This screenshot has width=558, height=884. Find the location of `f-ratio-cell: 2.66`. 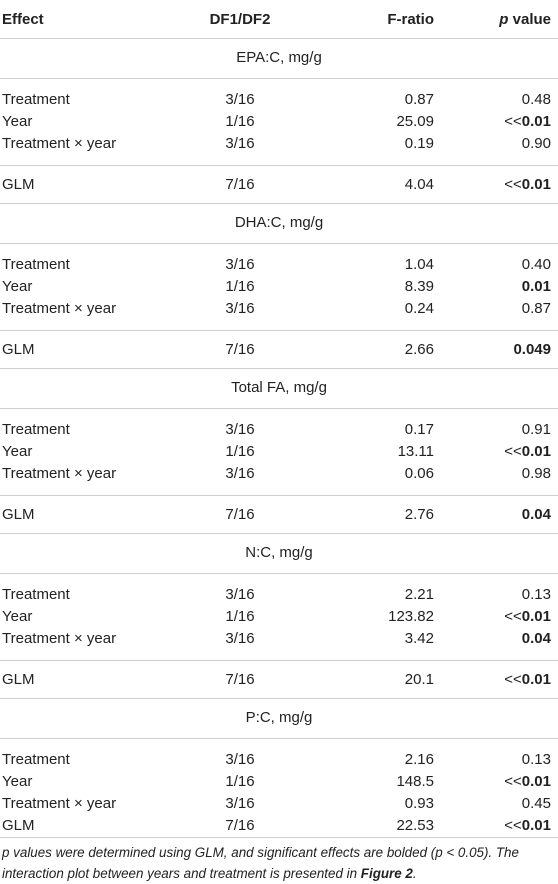

f-ratio-cell: 2.66 is located at coordinates (419, 349).